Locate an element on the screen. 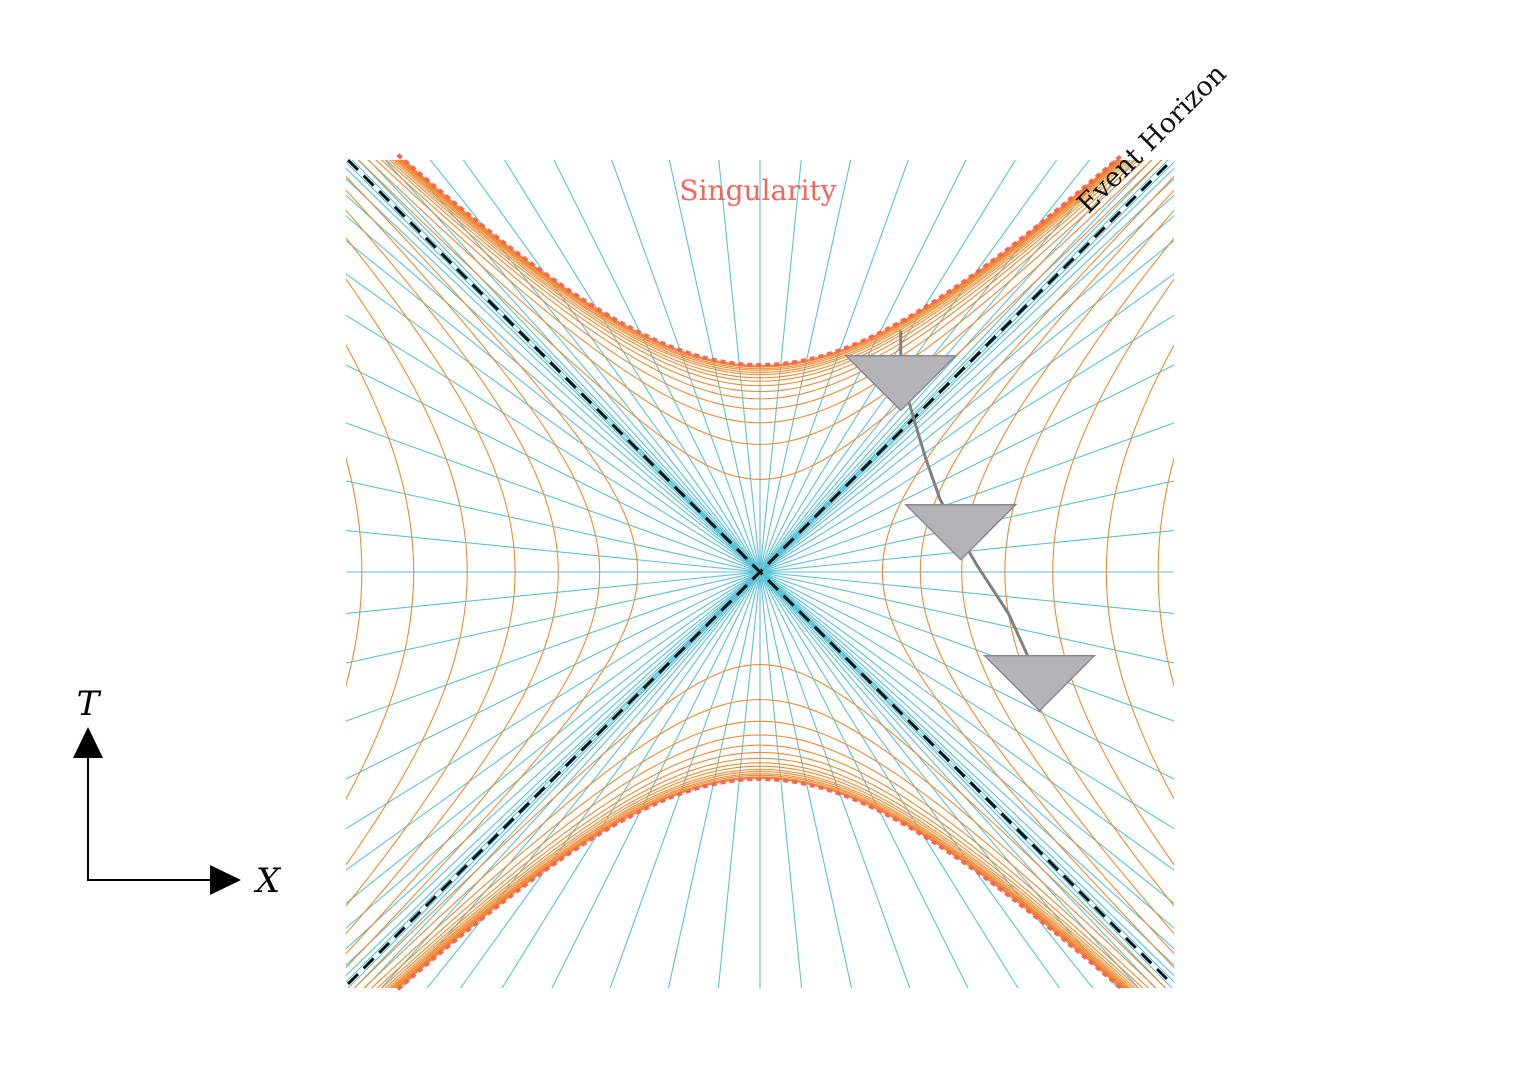  t-axis-label: T is located at coordinates (89, 704).